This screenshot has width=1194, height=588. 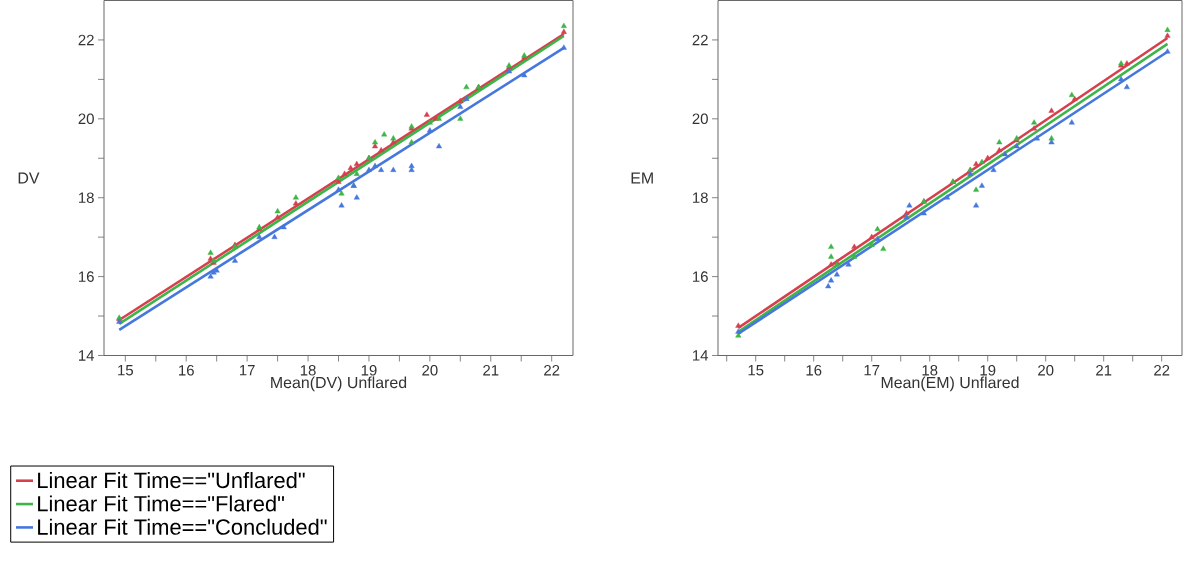 I want to click on legend-label: Linear Fit Time=="Unflared", so click(x=171, y=479).